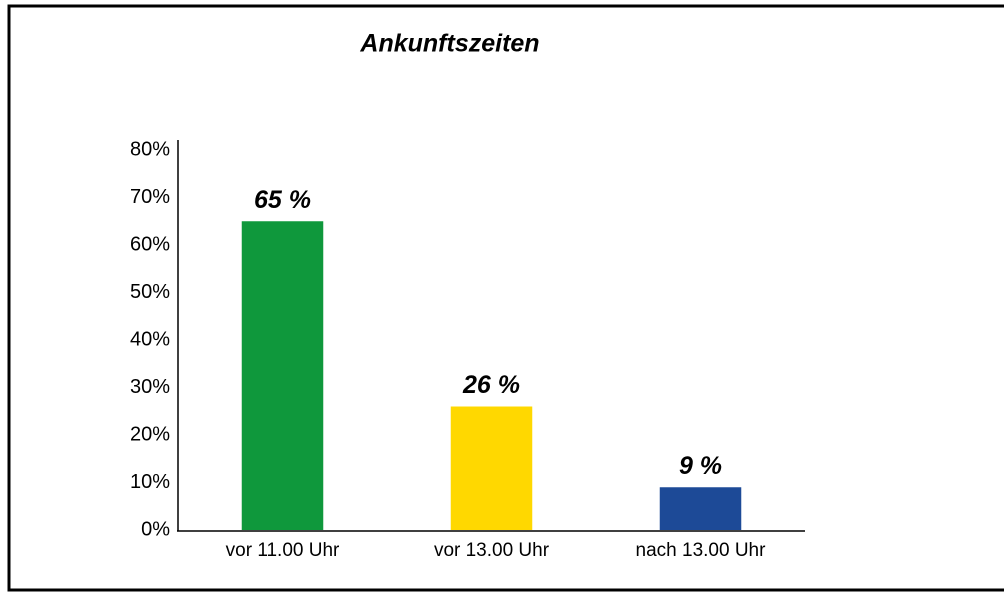  I want to click on value-label: 65 %, so click(282, 200).